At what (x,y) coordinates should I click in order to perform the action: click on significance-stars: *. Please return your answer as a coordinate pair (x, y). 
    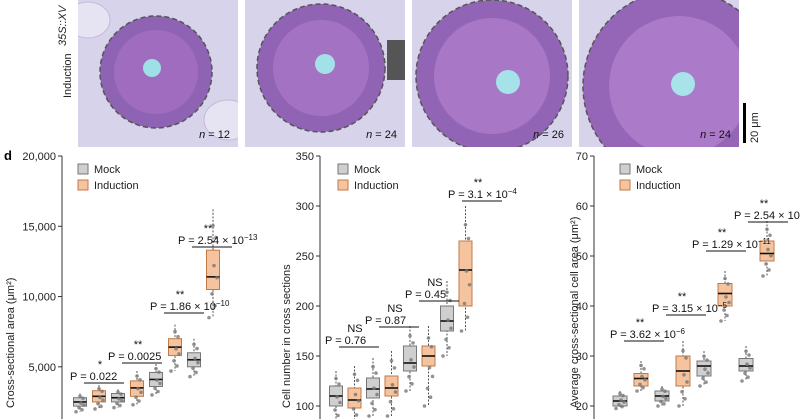
    Looking at the image, I should click on (100, 365).